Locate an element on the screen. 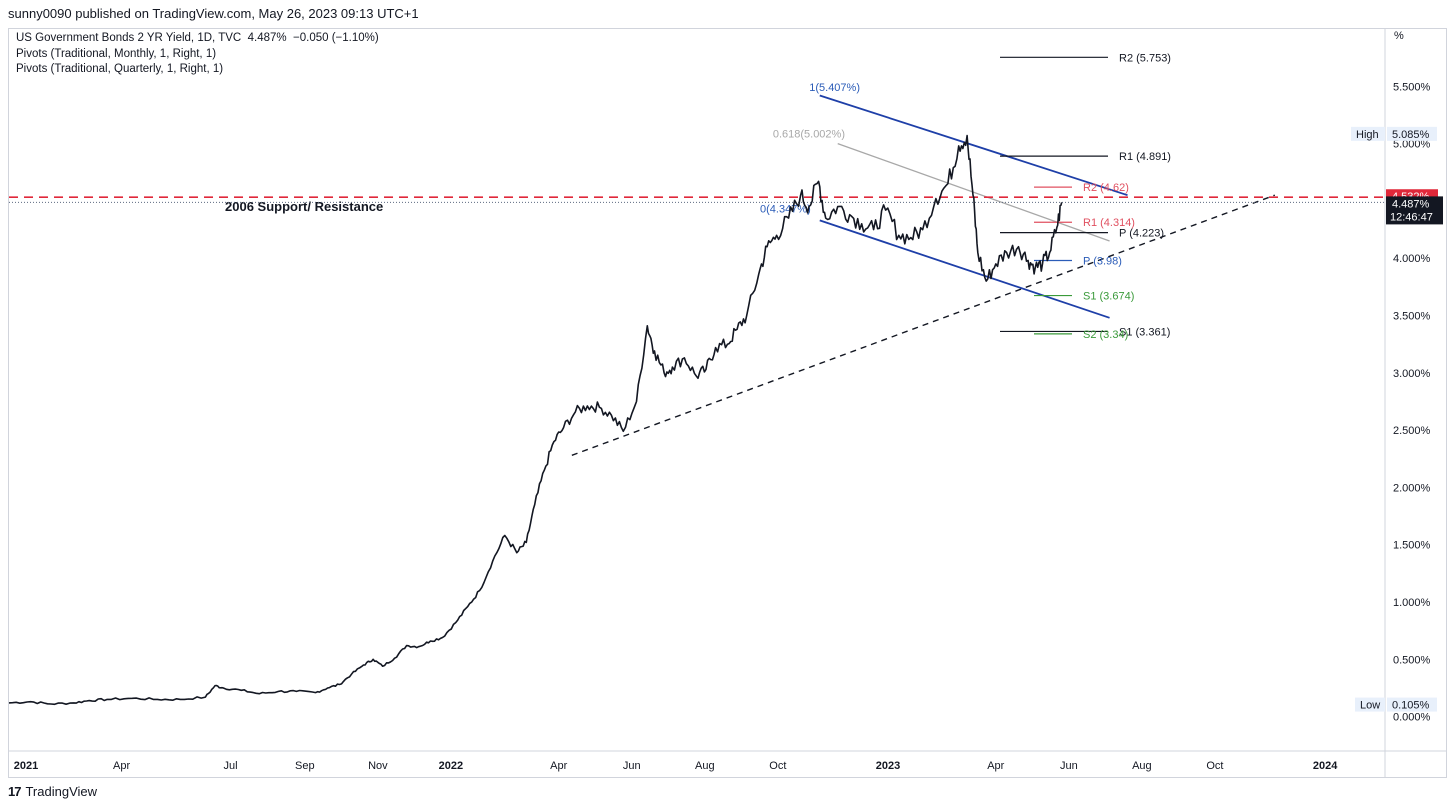 The image size is (1456, 808). high-tag-bg is located at coordinates (1368, 133).